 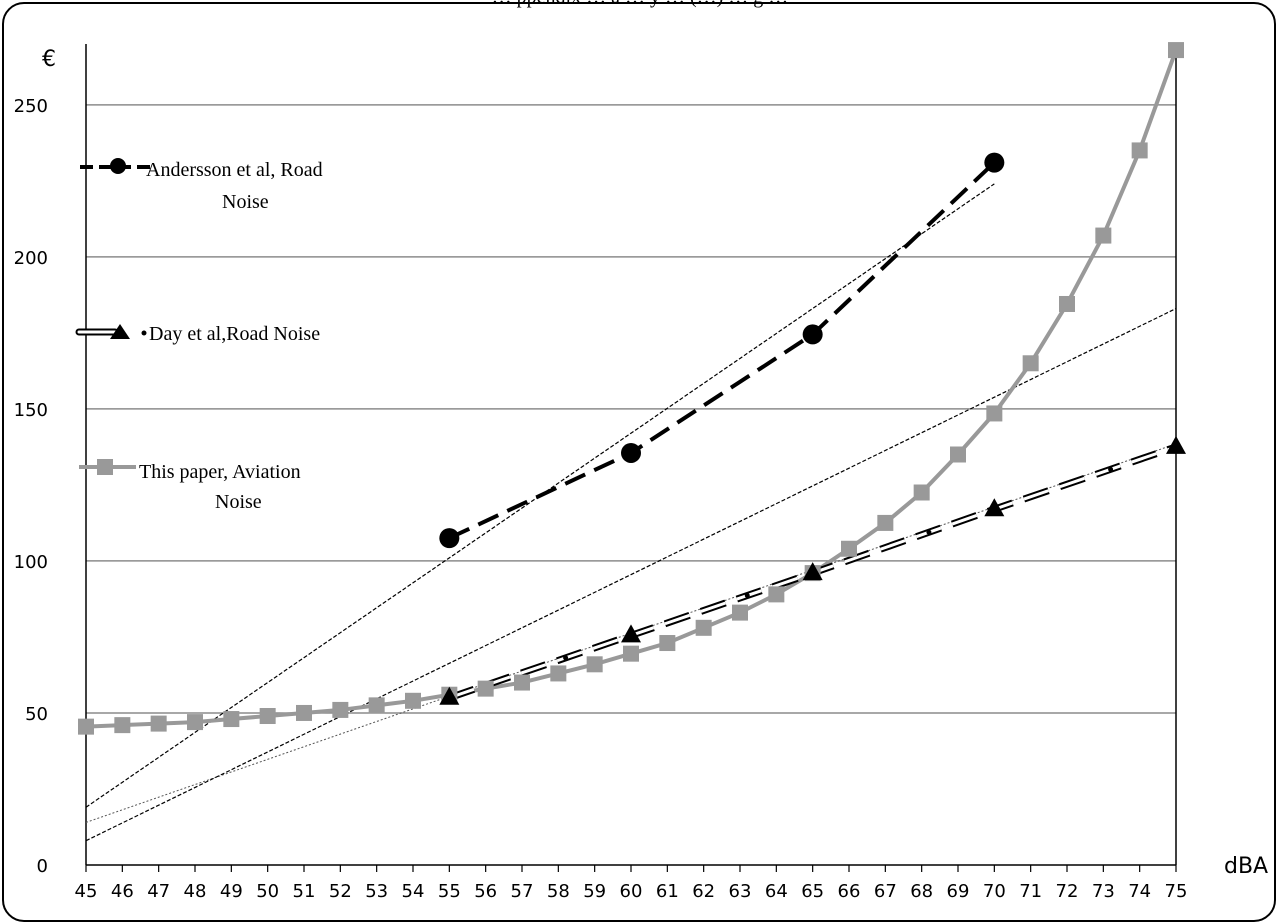 I want to click on x-tick-label: 54, so click(x=413, y=891).